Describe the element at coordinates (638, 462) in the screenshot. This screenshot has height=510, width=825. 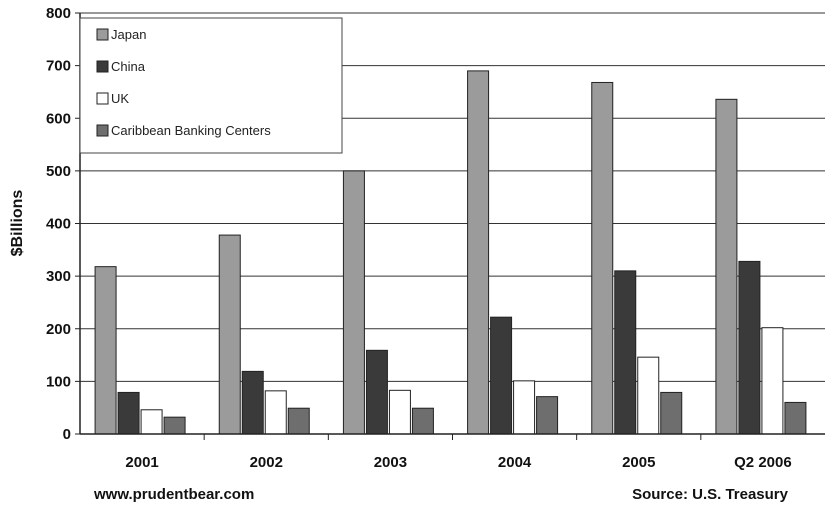
I see `x-tick-label: 2005` at that location.